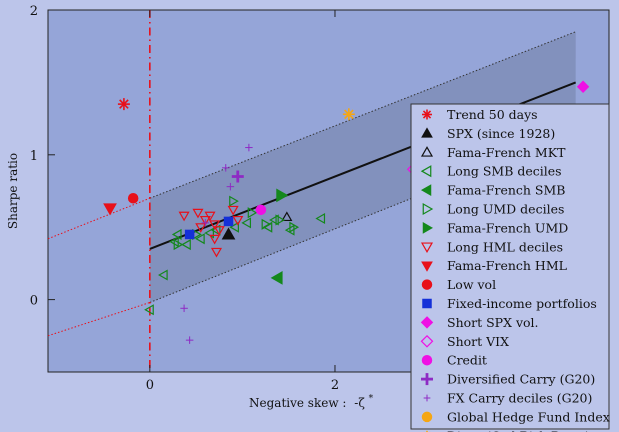 This screenshot has width=619, height=432. I want to click on band-extension-upper, so click(99, 218).